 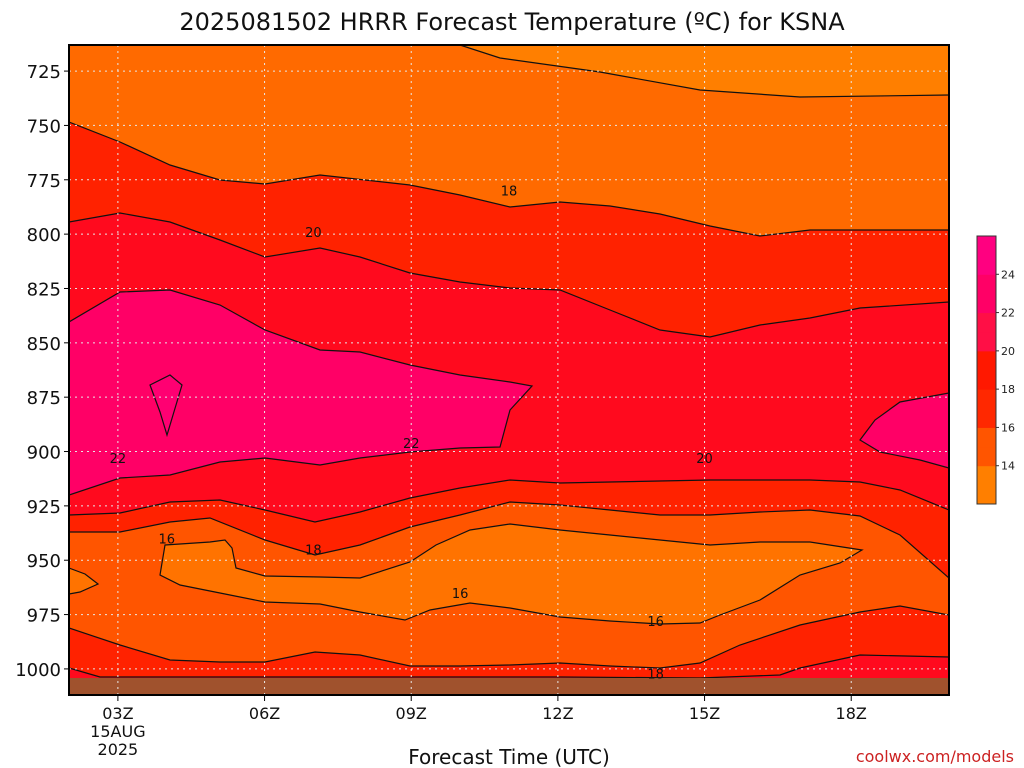 I want to click on contour-label-text-0: 18, so click(x=509, y=192).